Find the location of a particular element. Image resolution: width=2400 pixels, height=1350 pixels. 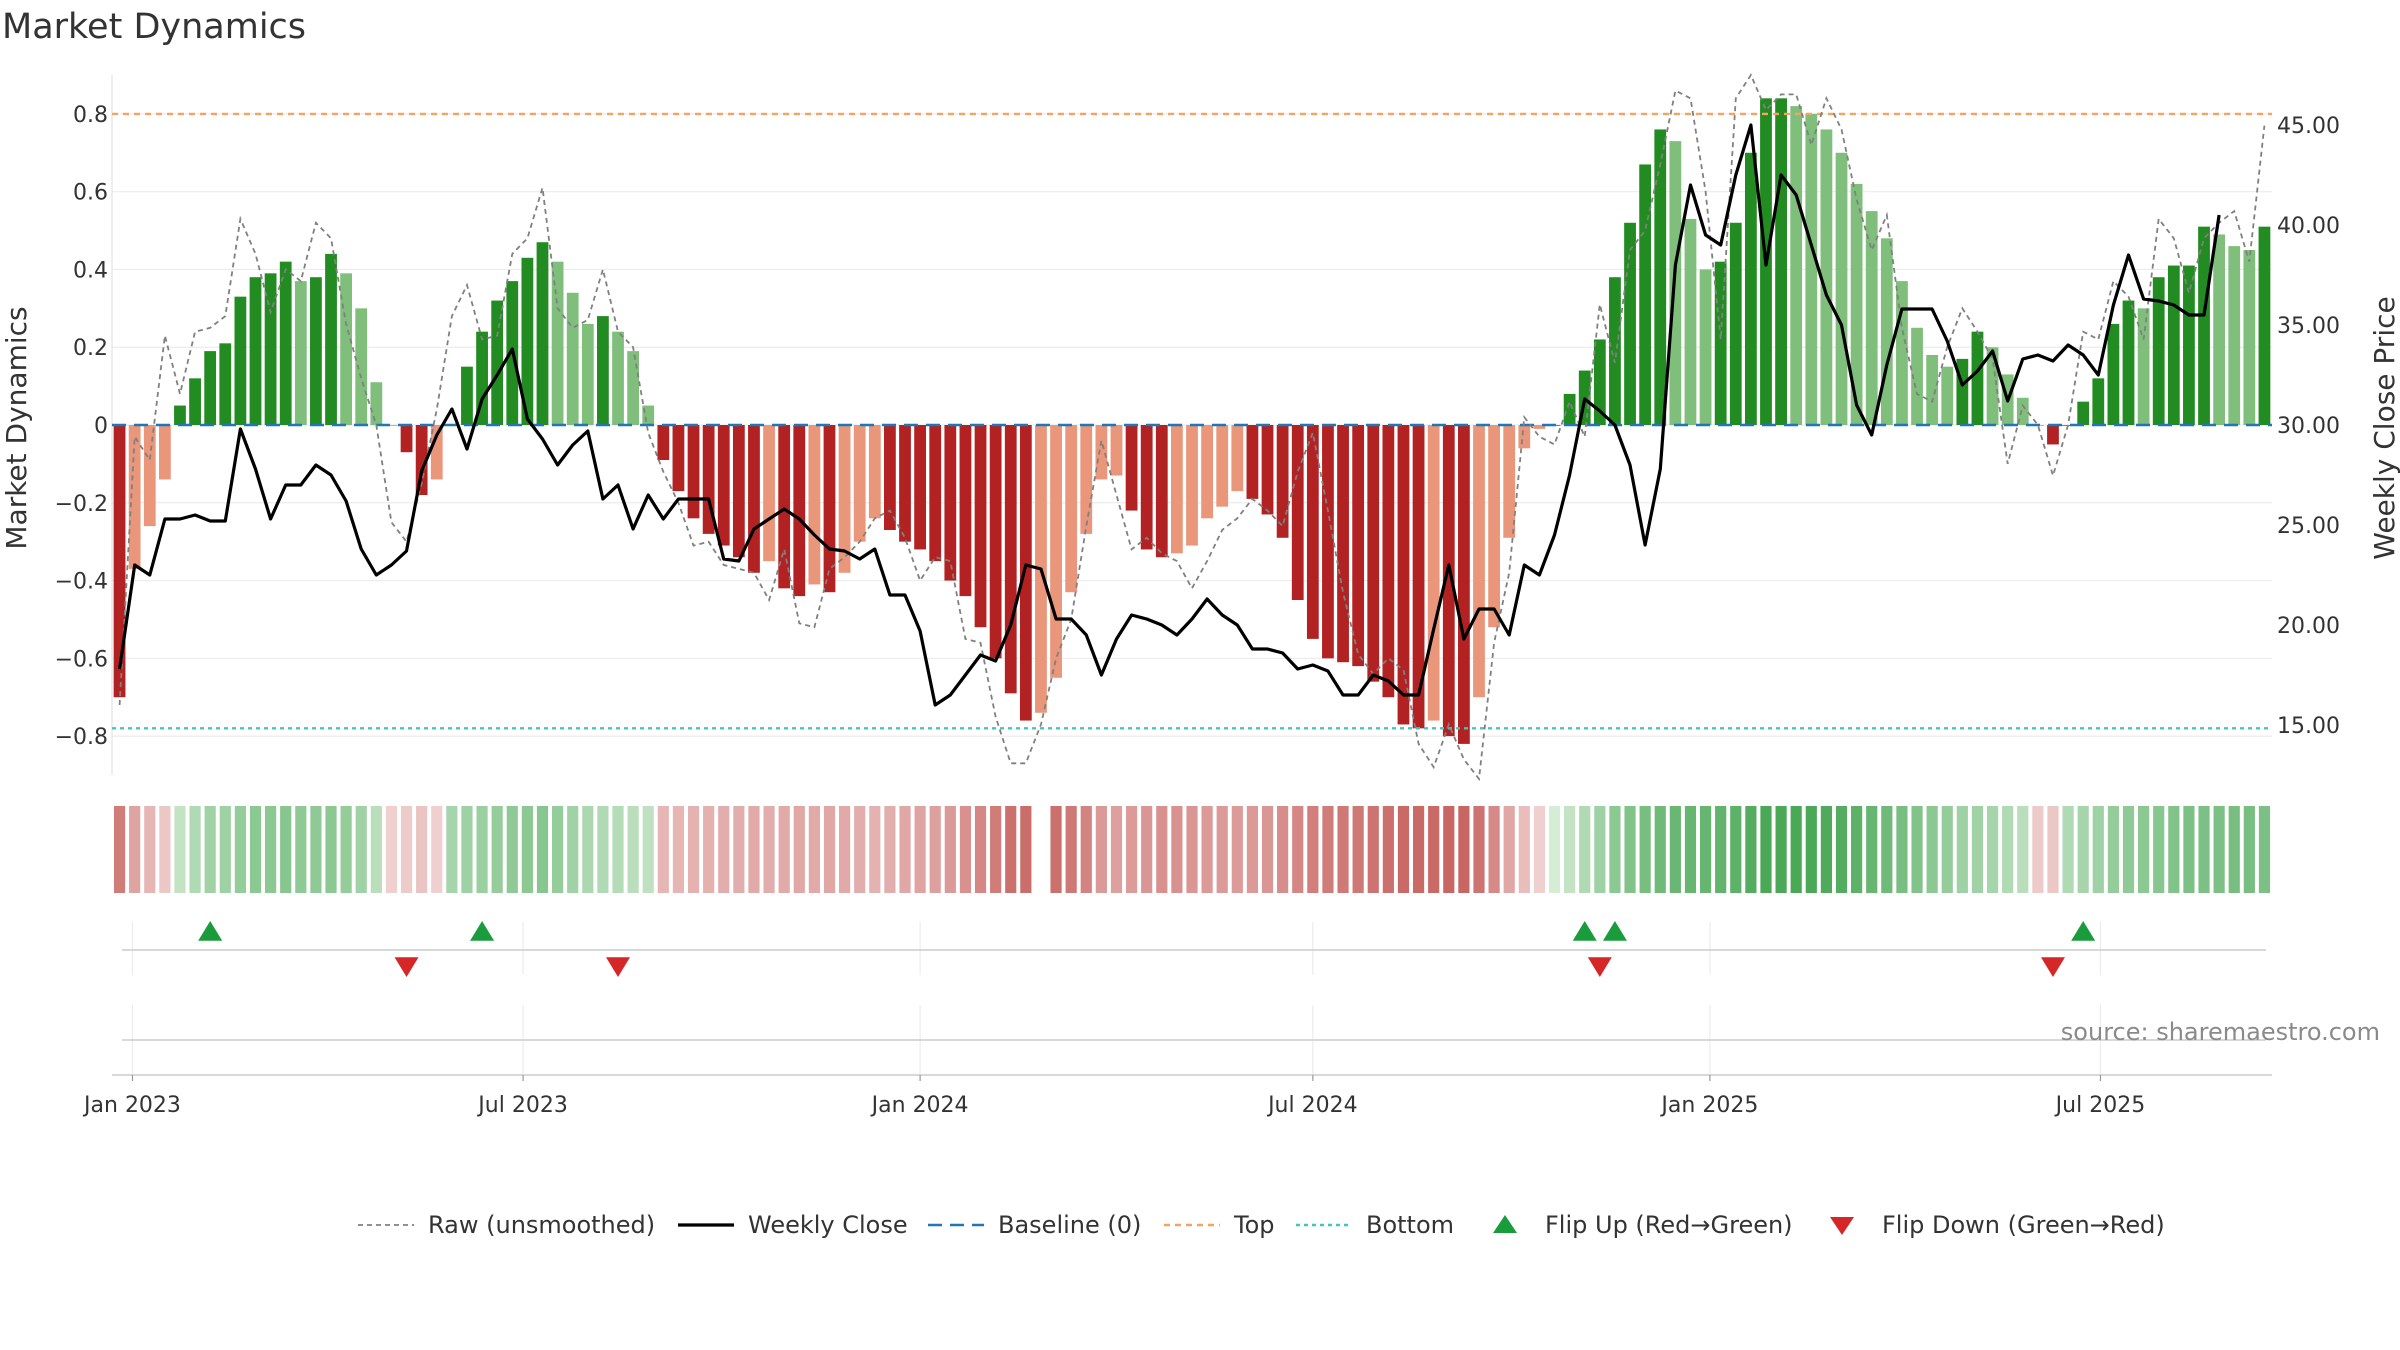

right-axis-label: Weekly Close Price is located at coordinates (2384, 427).